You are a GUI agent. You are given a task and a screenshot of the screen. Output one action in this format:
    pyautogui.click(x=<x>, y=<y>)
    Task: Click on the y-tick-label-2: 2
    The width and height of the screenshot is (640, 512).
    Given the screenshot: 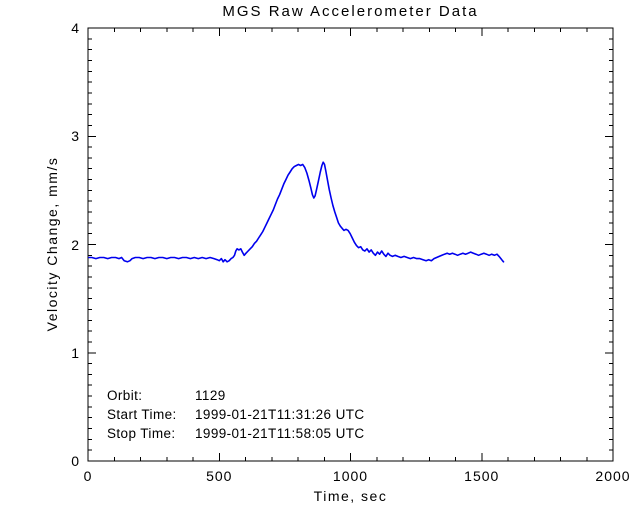 What is the action you would take?
    pyautogui.click(x=75, y=244)
    